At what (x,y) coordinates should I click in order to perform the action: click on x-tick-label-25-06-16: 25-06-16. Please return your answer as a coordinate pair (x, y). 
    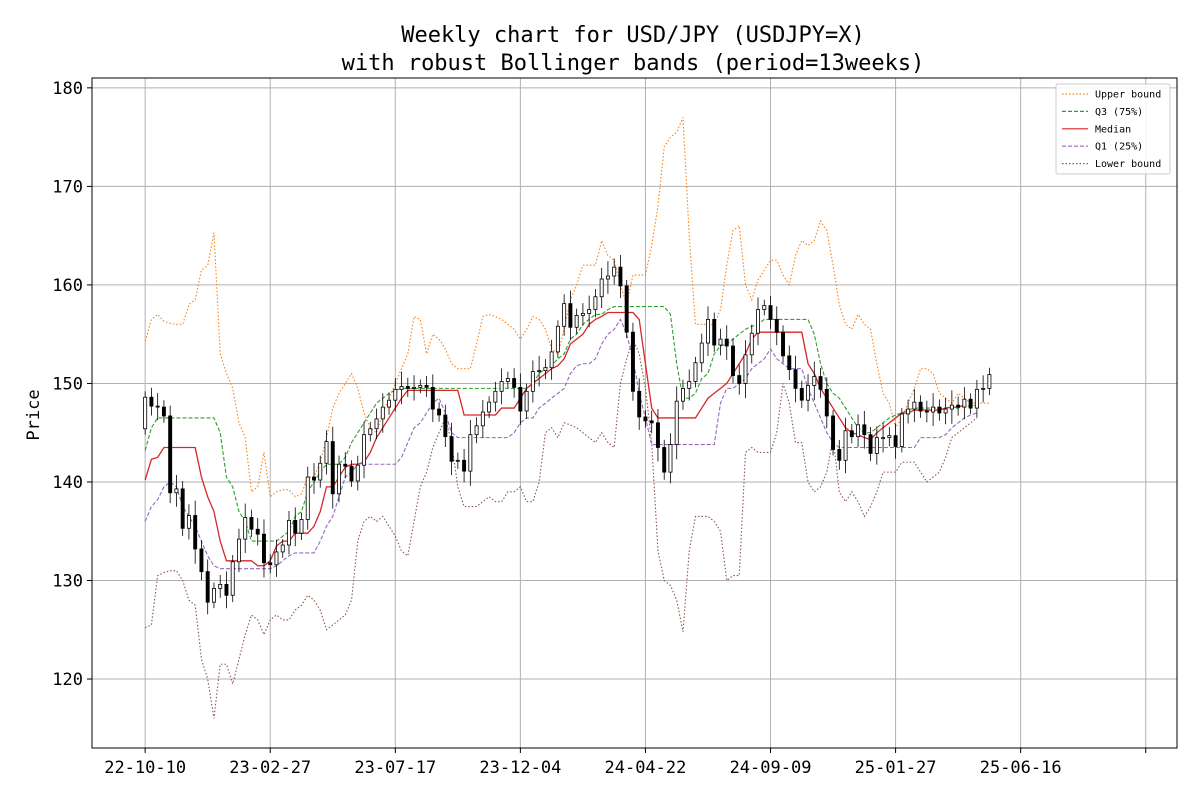
    Looking at the image, I should click on (1021, 768).